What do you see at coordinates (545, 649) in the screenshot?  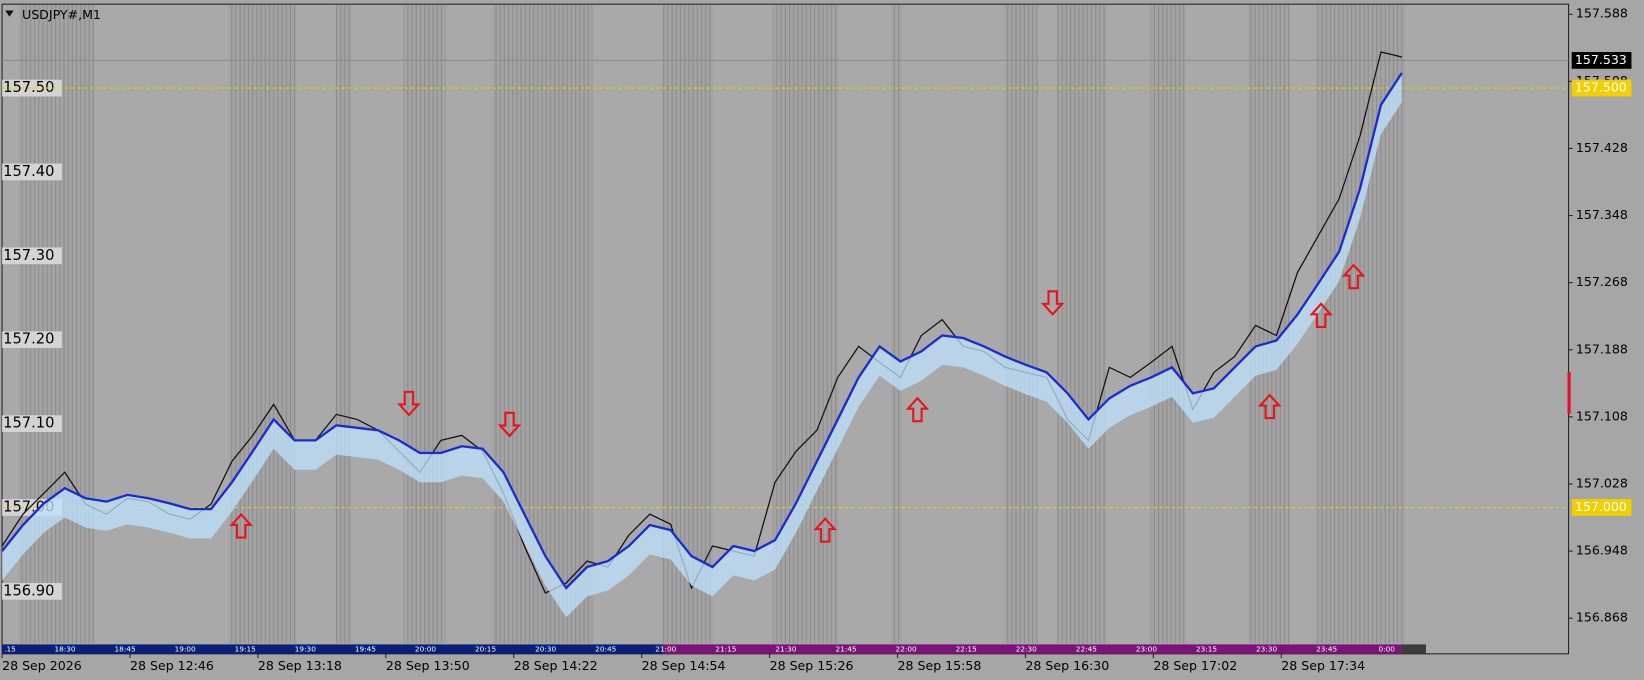 I see `session-label: 20:30` at bounding box center [545, 649].